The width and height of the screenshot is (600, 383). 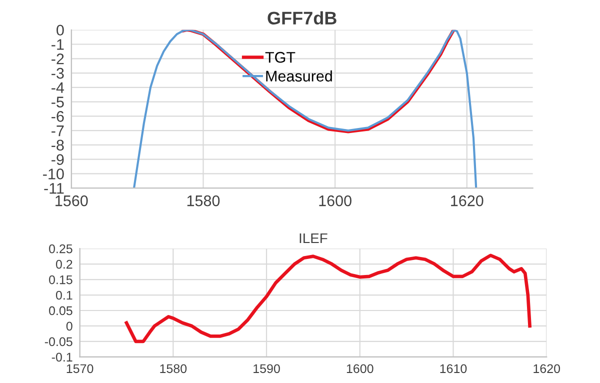 What do you see at coordinates (58, 145) in the screenshot?
I see `y-tick-label: -8` at bounding box center [58, 145].